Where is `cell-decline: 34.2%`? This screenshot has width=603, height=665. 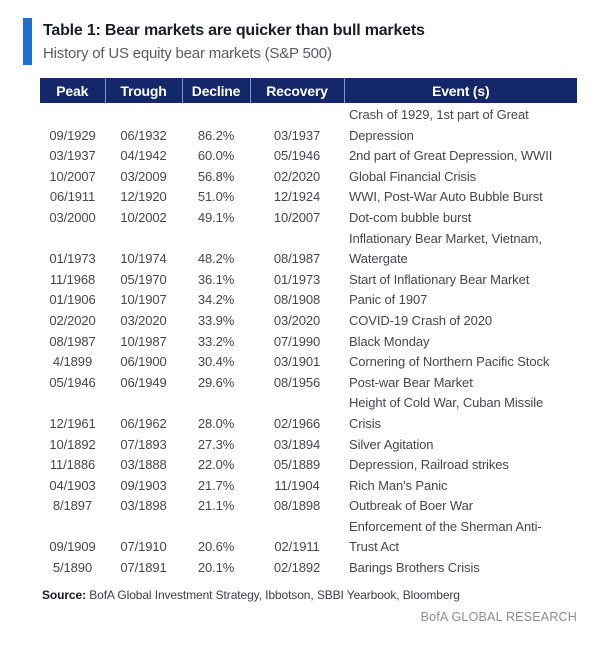 cell-decline: 34.2% is located at coordinates (216, 300).